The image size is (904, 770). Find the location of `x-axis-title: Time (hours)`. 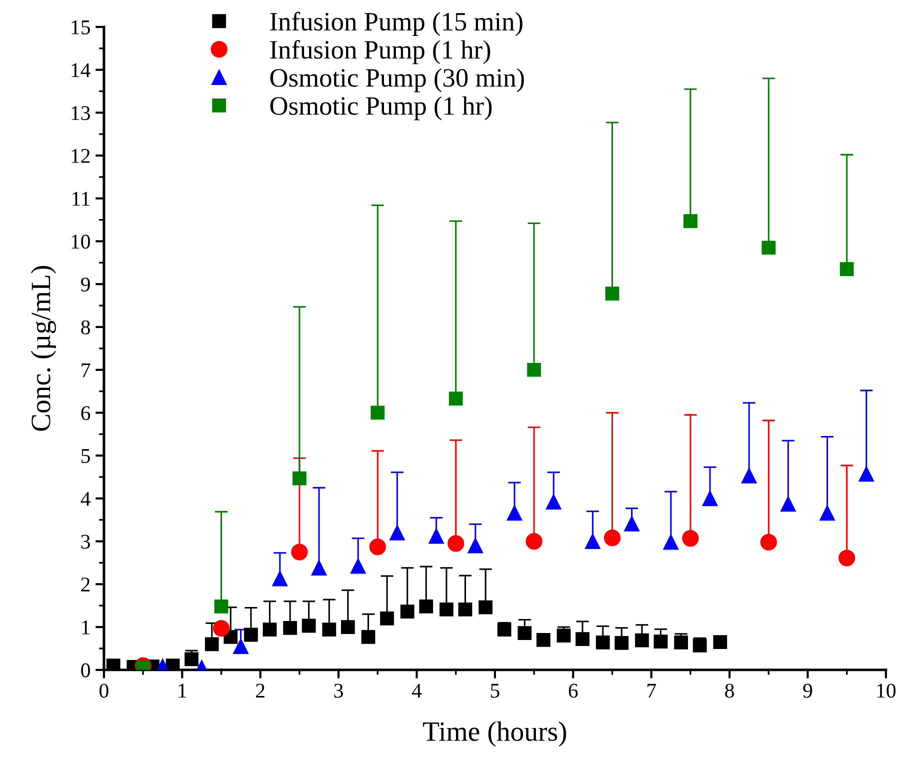

x-axis-title: Time (hours) is located at coordinates (494, 734).